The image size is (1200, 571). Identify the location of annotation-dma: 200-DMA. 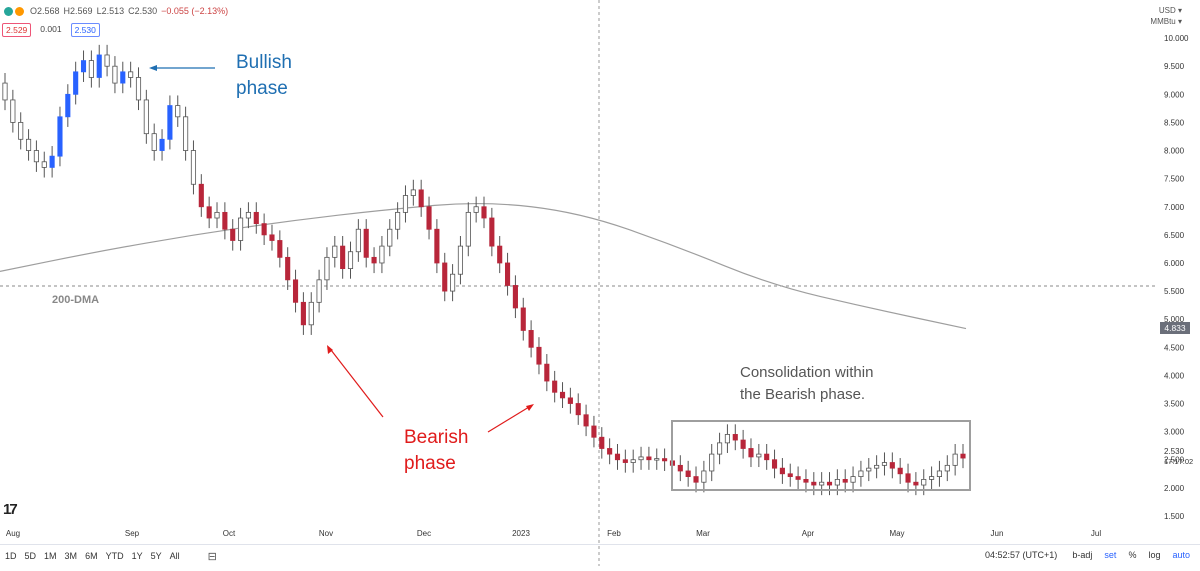
(76, 300).